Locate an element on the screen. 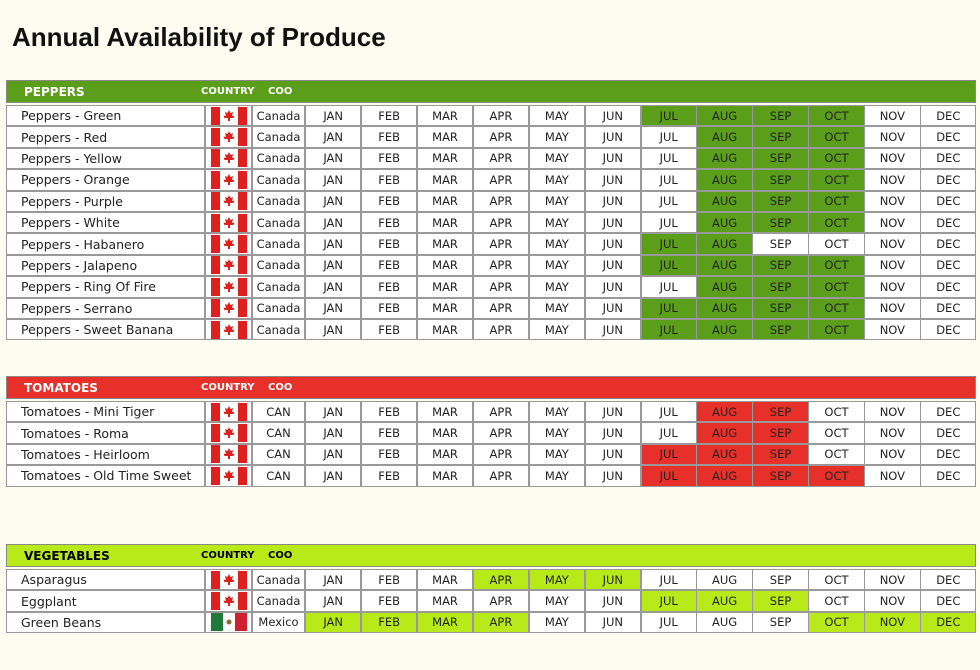 This screenshot has width=980, height=670. produce-name: Peppers - Purple is located at coordinates (105, 201).